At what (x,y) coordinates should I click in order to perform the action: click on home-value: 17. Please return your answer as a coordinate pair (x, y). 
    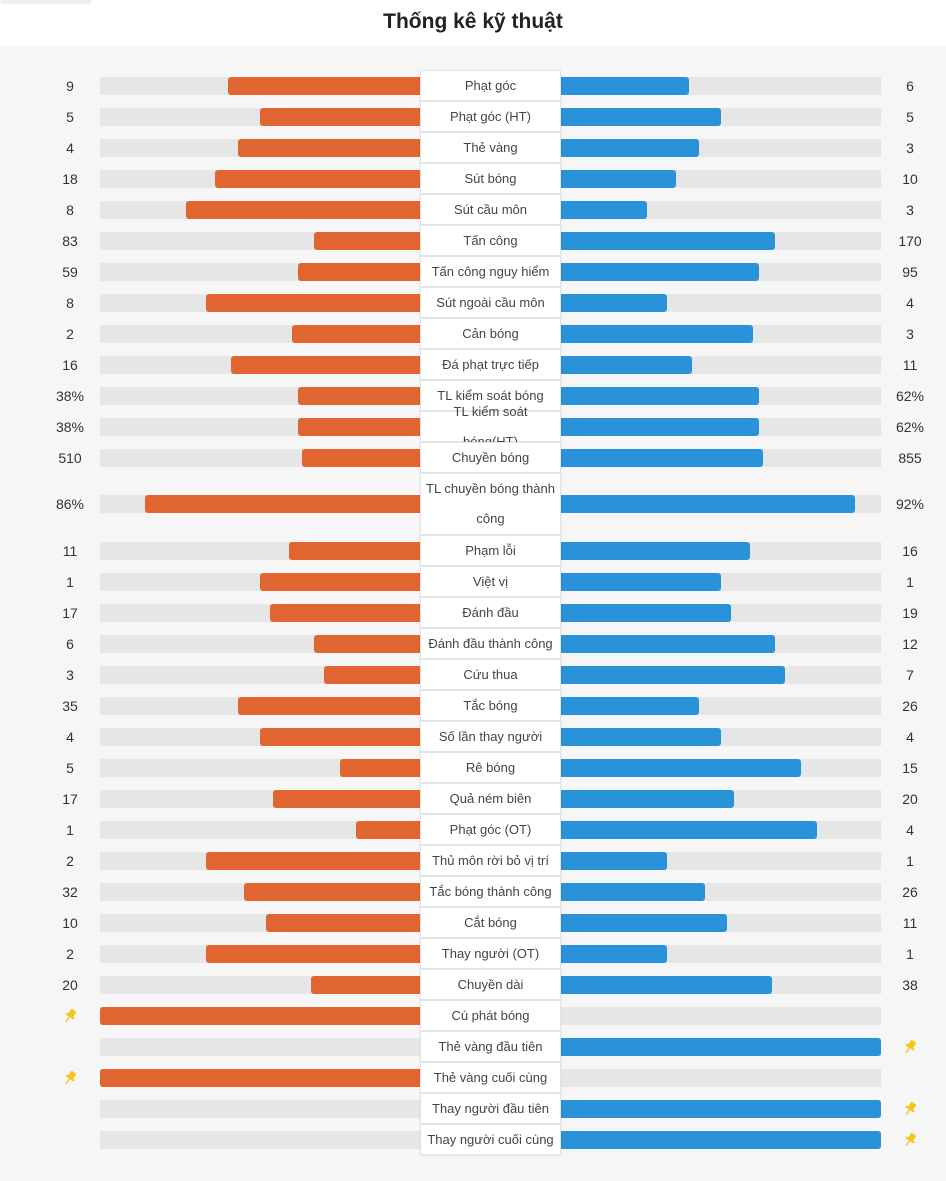
    Looking at the image, I should click on (70, 798).